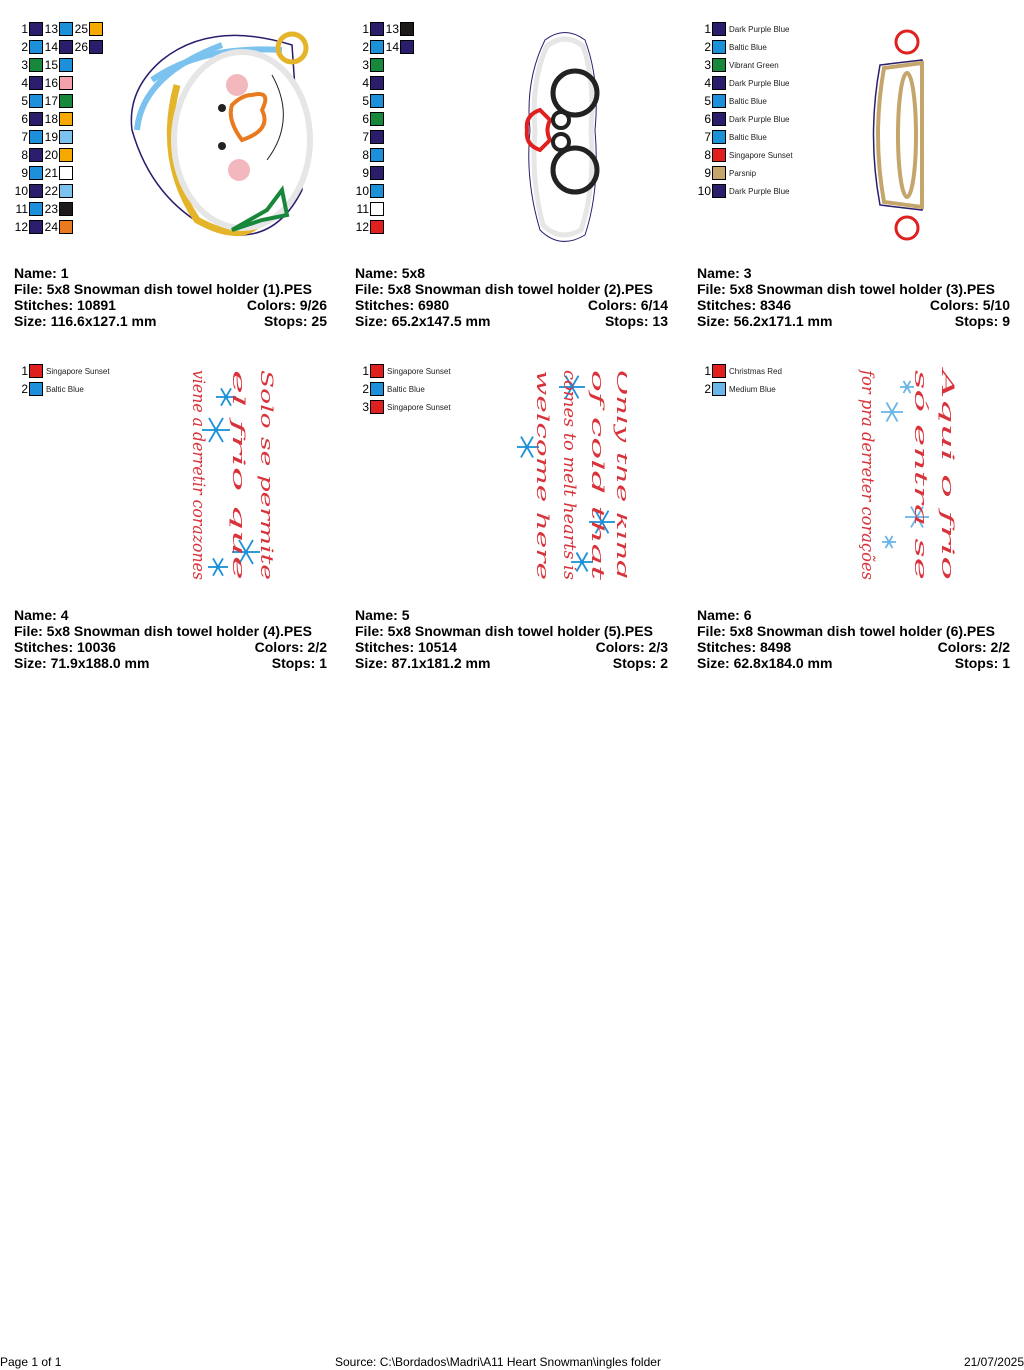 Image resolution: width=1024 pixels, height=1370 pixels. Describe the element at coordinates (51, 155) in the screenshot. I see `color-number: 20` at that location.